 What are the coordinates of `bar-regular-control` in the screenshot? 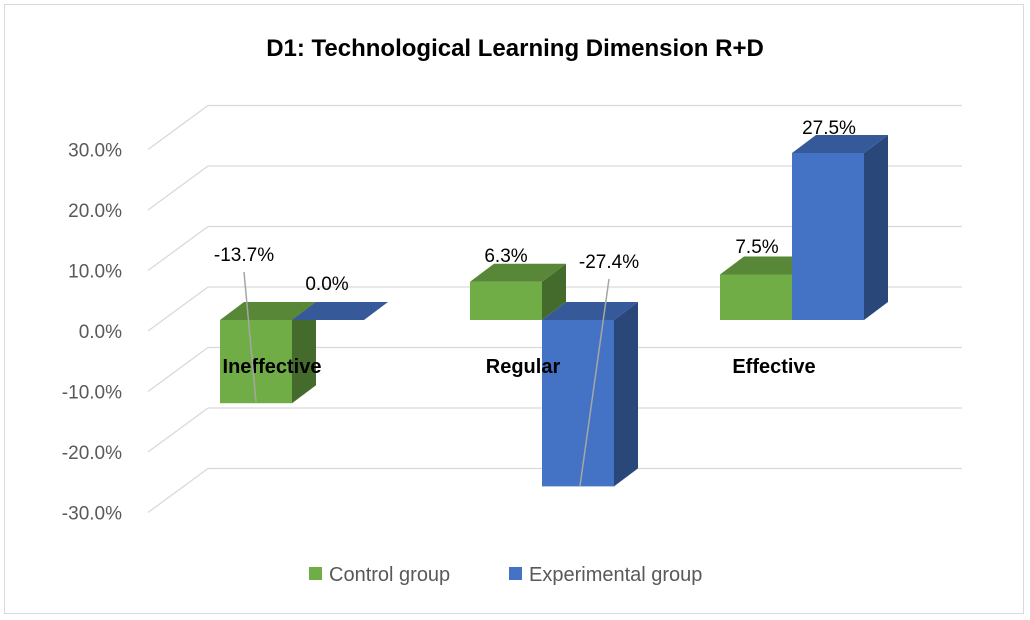 It's located at (518, 291).